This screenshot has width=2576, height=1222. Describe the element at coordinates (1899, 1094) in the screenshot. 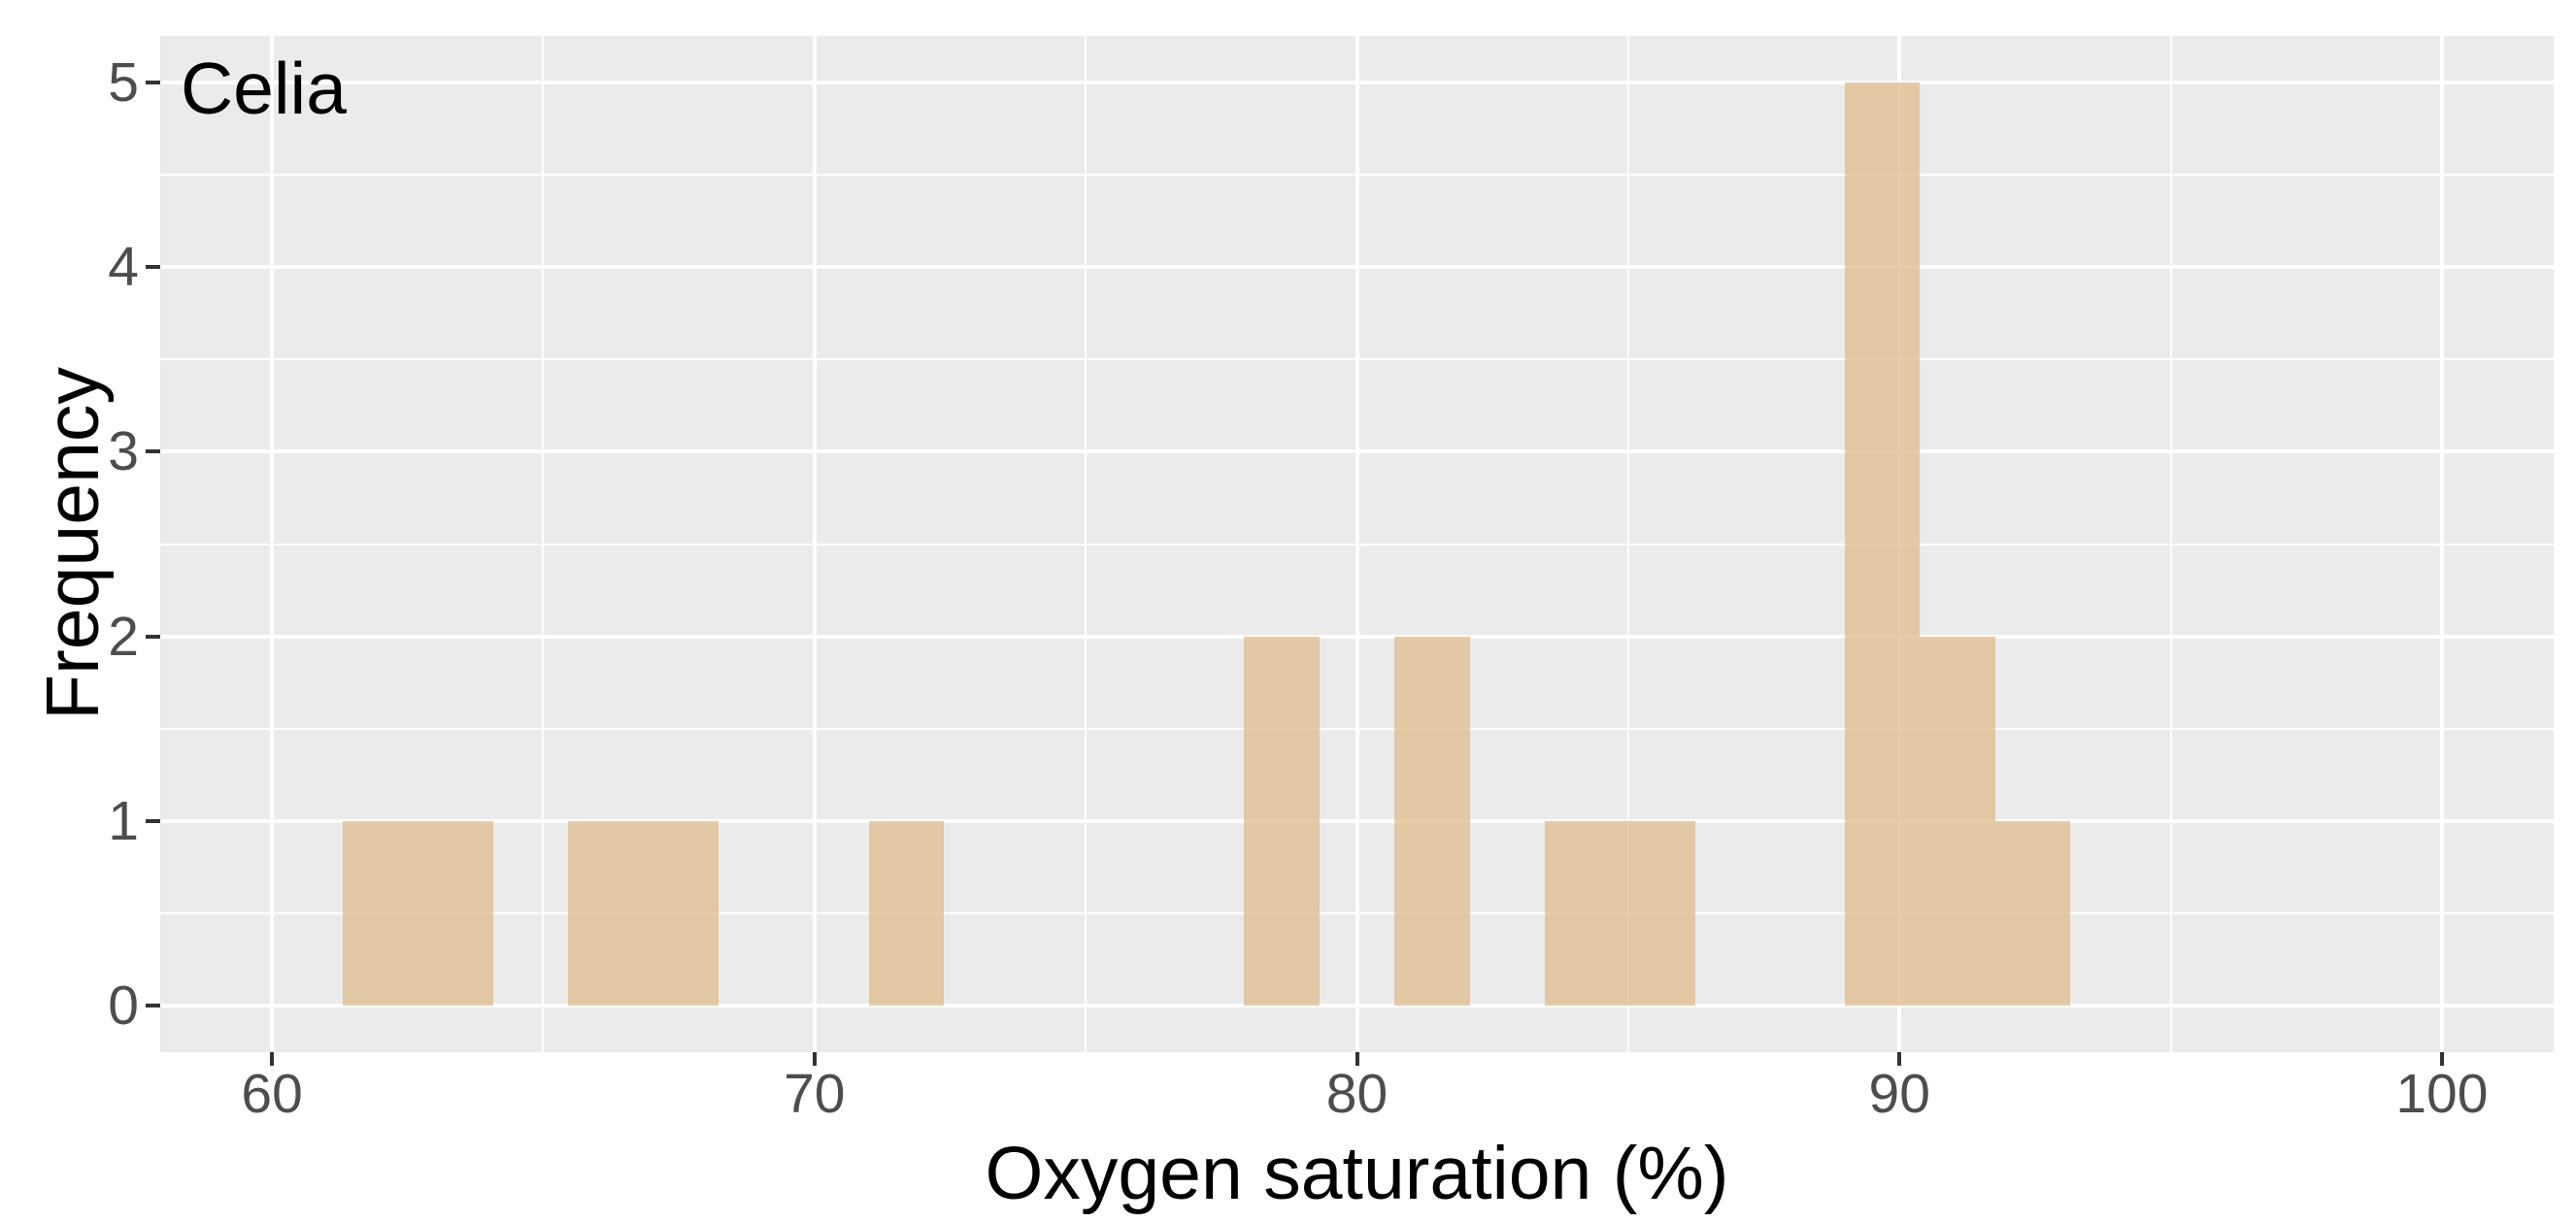

I see `x-tick-label: 90` at that location.